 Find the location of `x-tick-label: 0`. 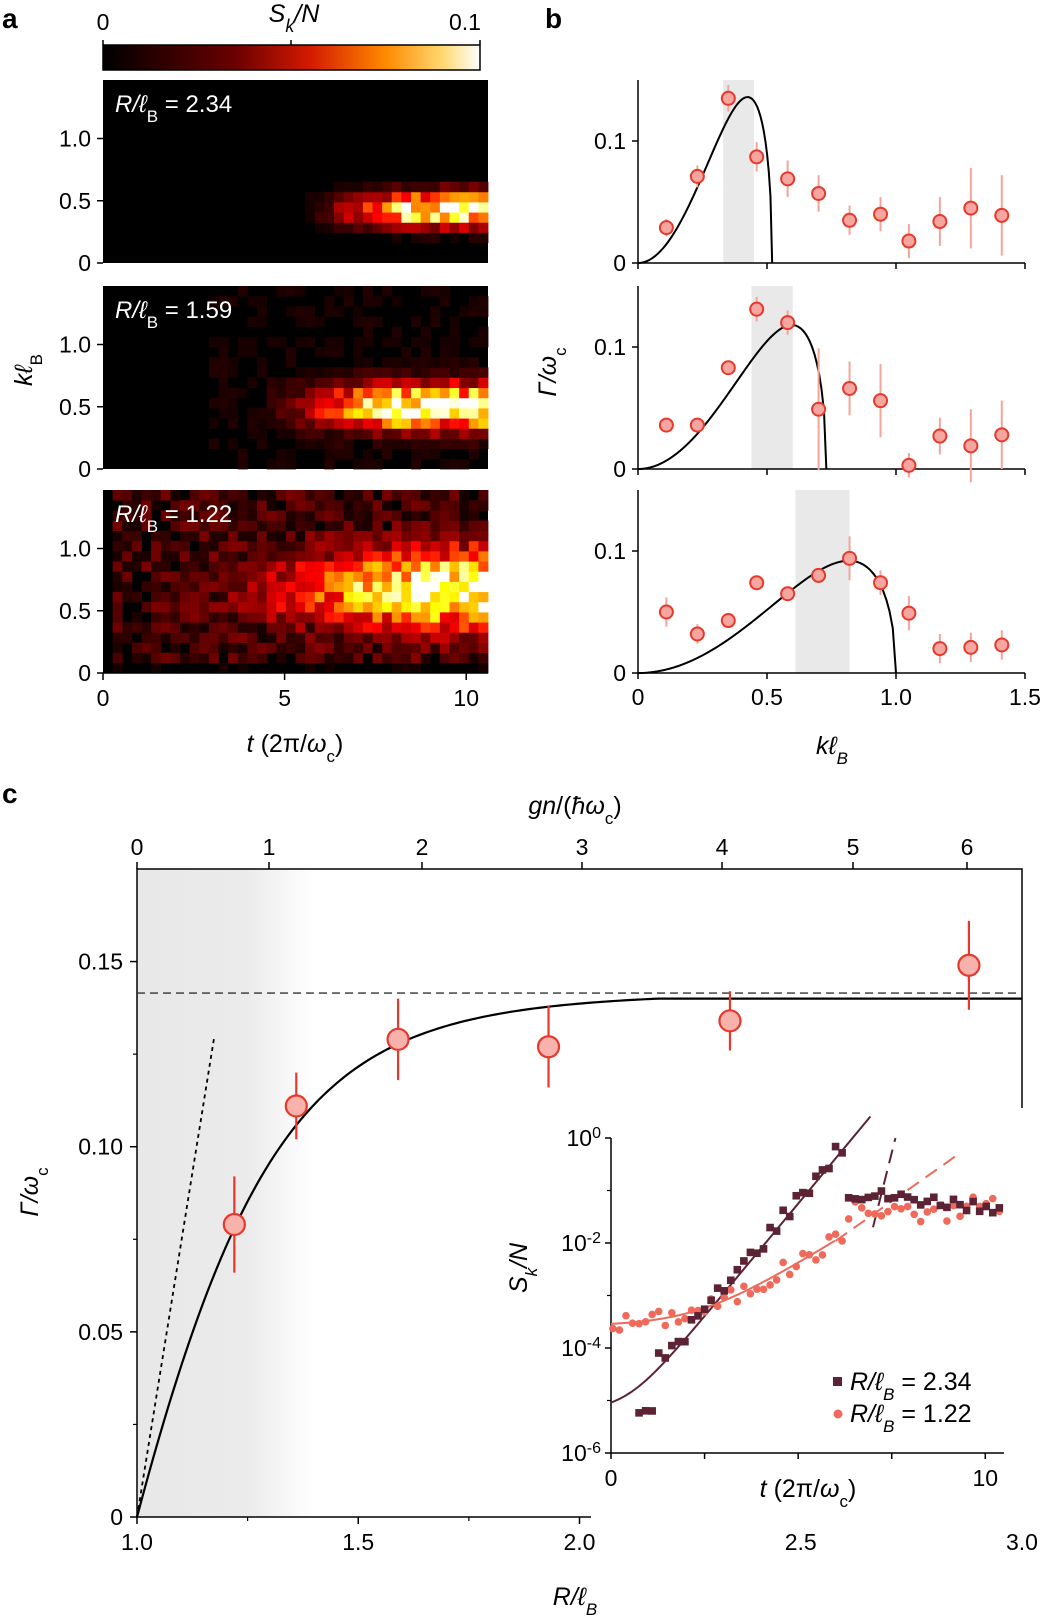

x-tick-label: 0 is located at coordinates (103, 698).